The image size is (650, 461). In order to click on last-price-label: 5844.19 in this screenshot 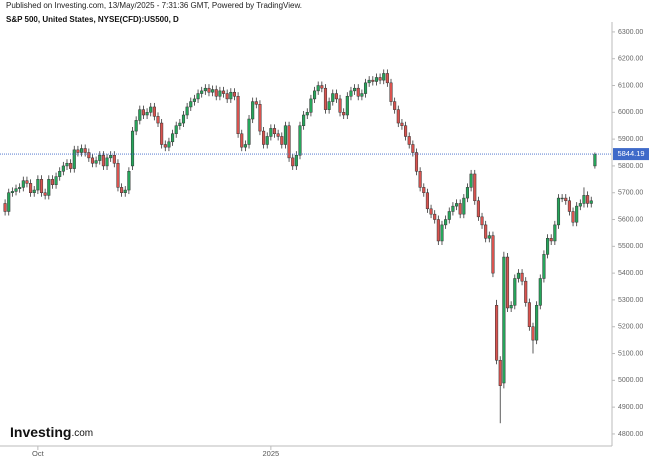, I will do `click(630, 153)`.